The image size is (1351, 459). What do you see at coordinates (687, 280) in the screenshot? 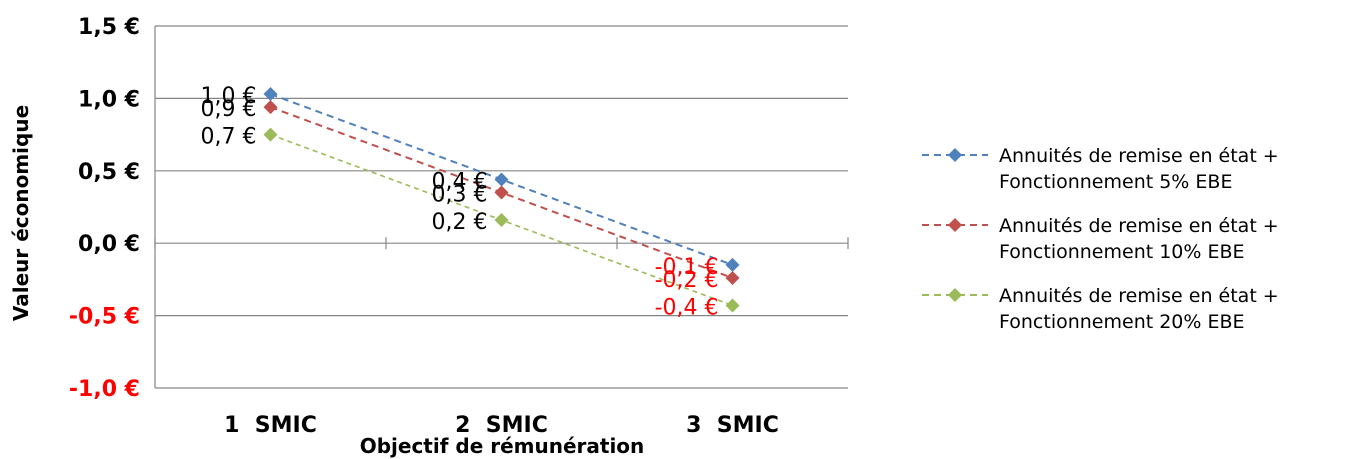
I see `data-label: -0,2 €` at bounding box center [687, 280].